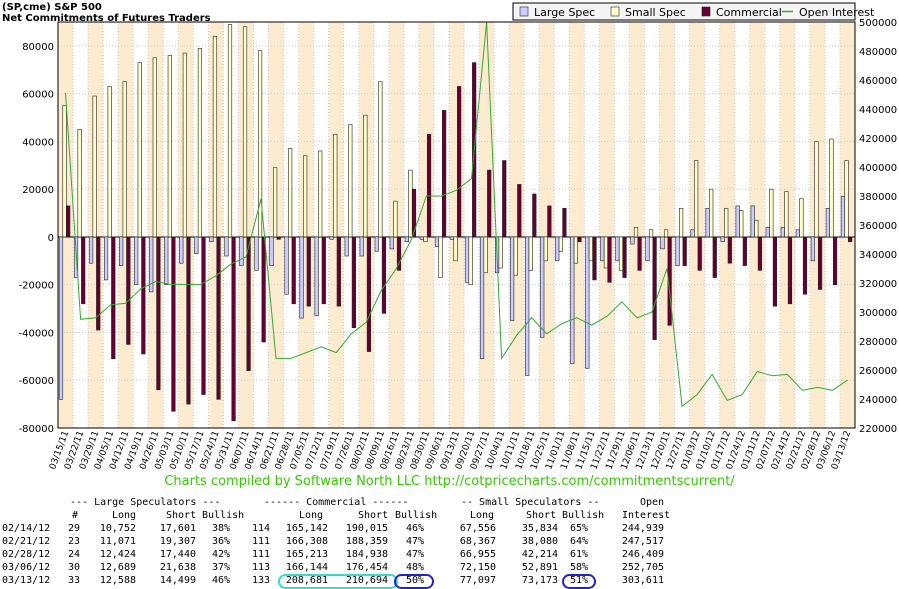 The image size is (899, 589). What do you see at coordinates (220, 580) in the screenshot?
I see `cell-large-bullish: 46%` at bounding box center [220, 580].